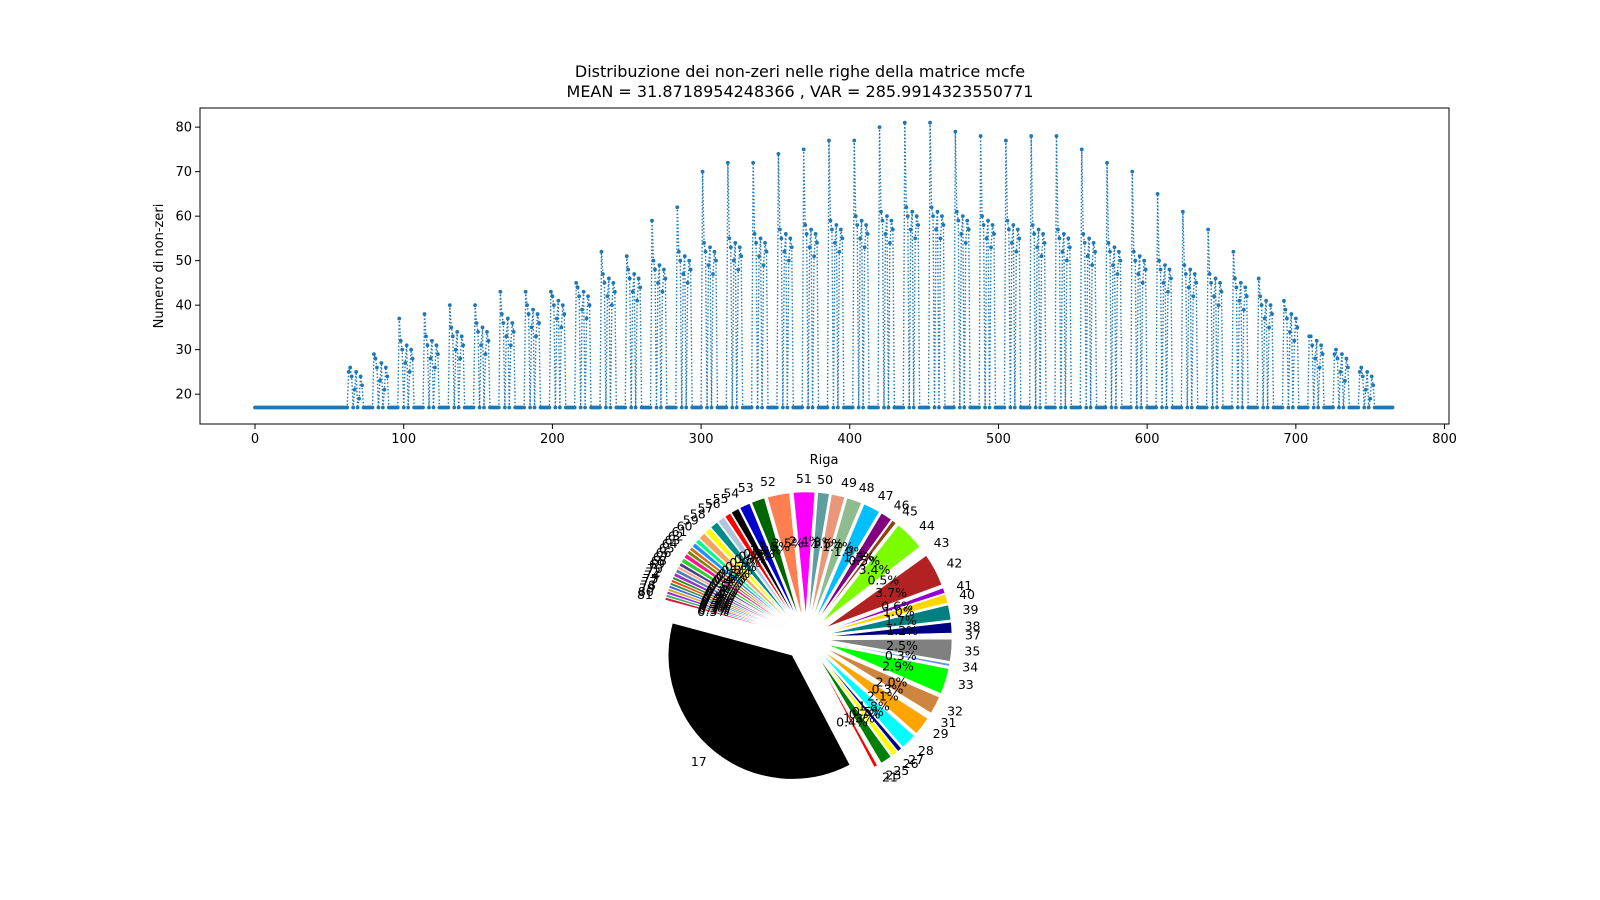 This screenshot has width=1600, height=900. Describe the element at coordinates (255, 439) in the screenshot. I see `x-tick-label: 0` at that location.